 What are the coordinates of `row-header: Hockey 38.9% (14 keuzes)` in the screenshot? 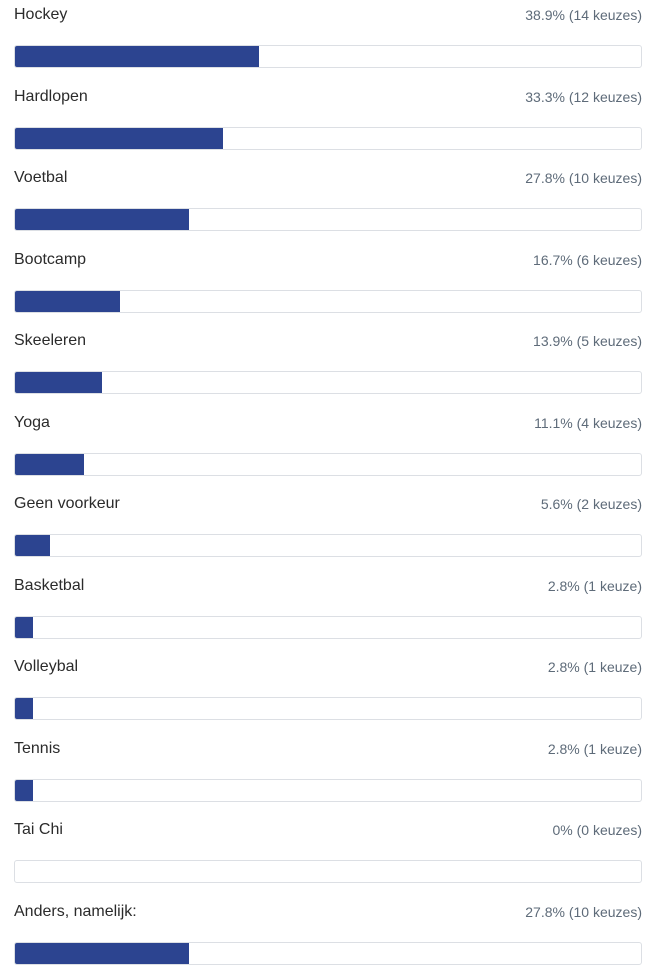 It's located at (328, 17).